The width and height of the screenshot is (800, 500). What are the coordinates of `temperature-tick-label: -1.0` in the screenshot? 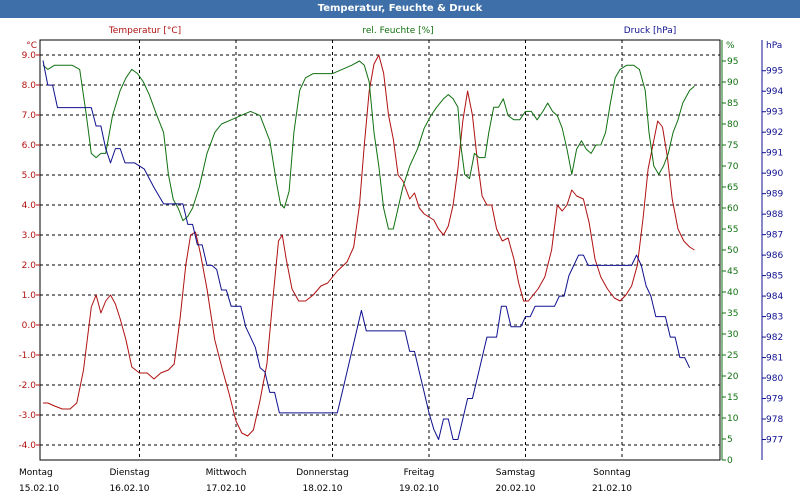 It's located at (27, 356).